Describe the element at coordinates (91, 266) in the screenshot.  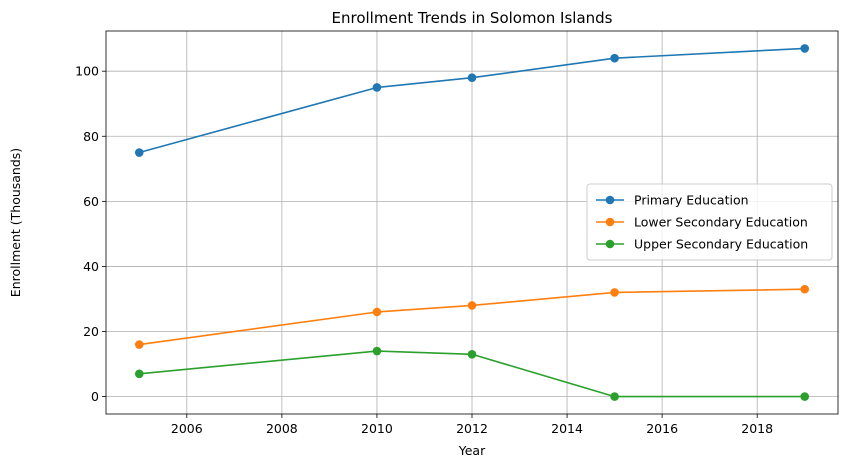
I see `y-tick-label: 40` at that location.